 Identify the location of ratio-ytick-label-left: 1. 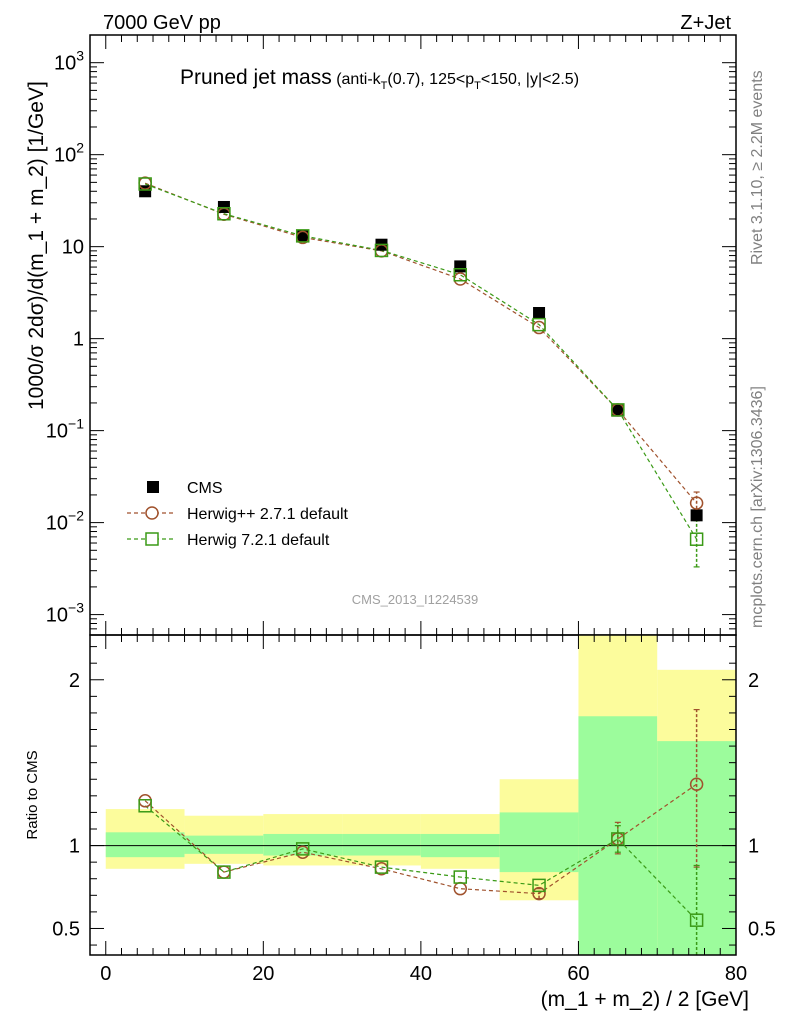
(74, 847).